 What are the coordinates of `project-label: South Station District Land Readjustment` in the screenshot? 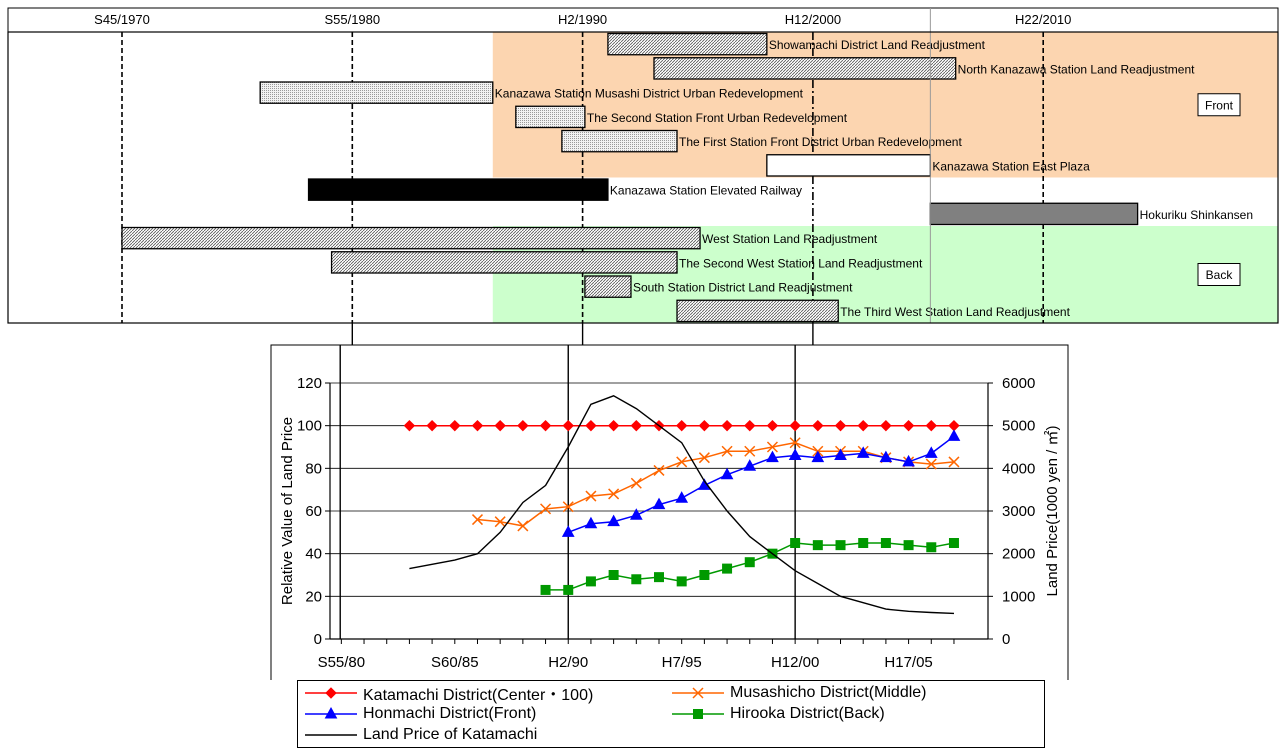 It's located at (743, 288).